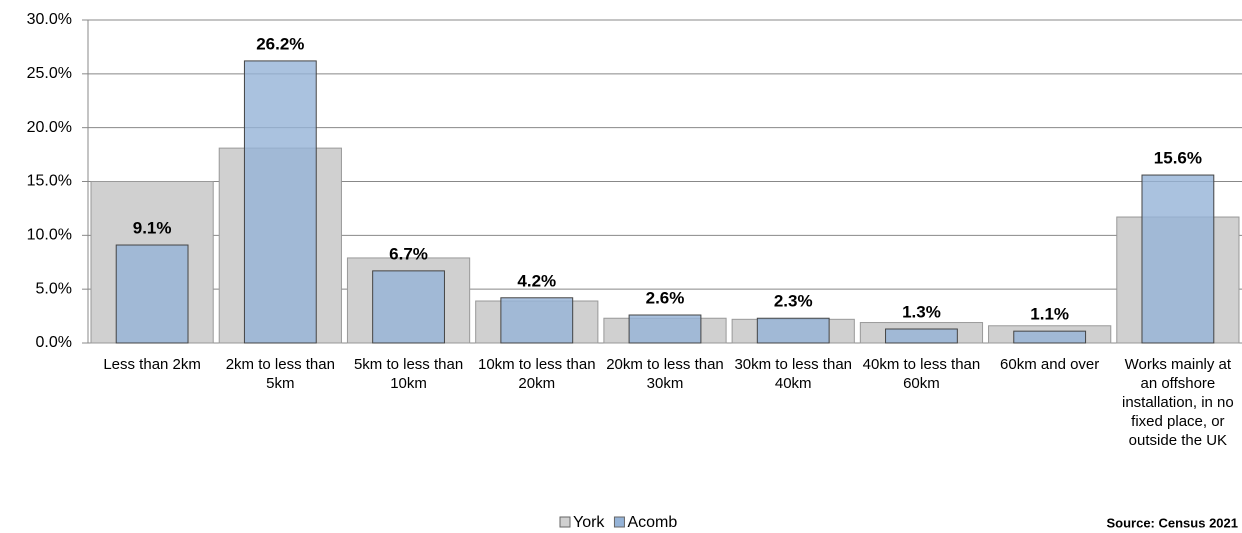  Describe the element at coordinates (54, 342) in the screenshot. I see `y-tick-label: 0.0%` at that location.